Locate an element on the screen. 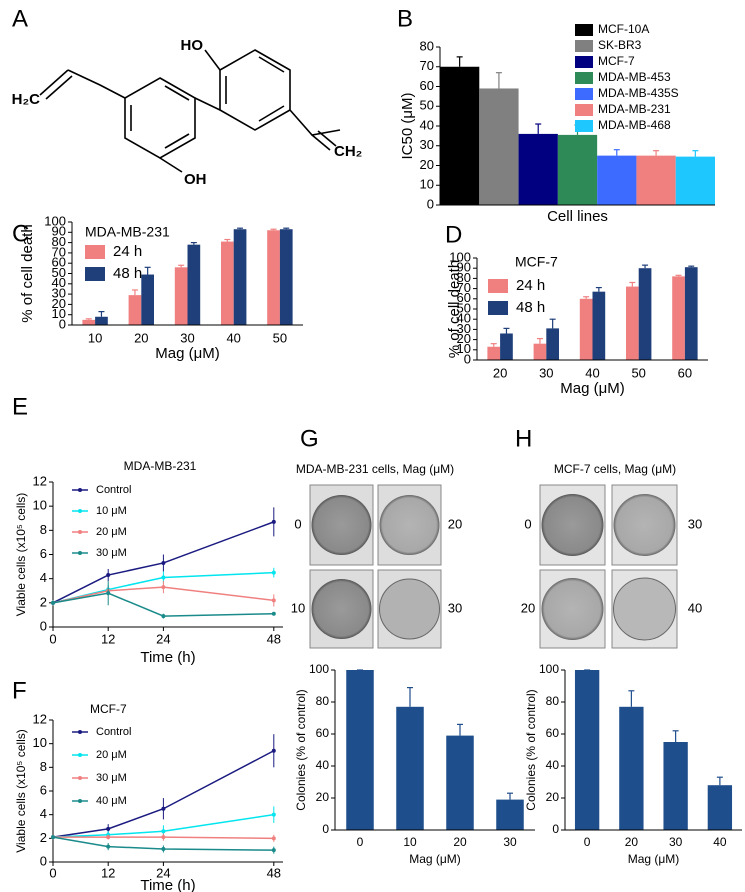  x-tick-label: 20 is located at coordinates (500, 372).